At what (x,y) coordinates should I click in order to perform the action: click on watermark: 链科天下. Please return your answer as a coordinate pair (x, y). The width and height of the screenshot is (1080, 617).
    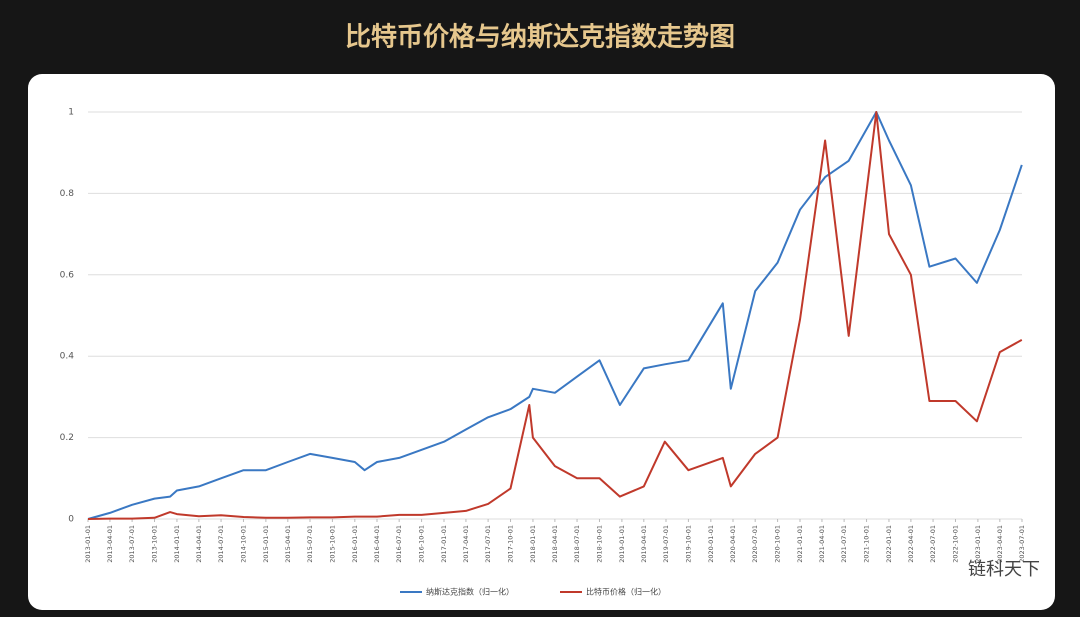
    Looking at the image, I should click on (1004, 569).